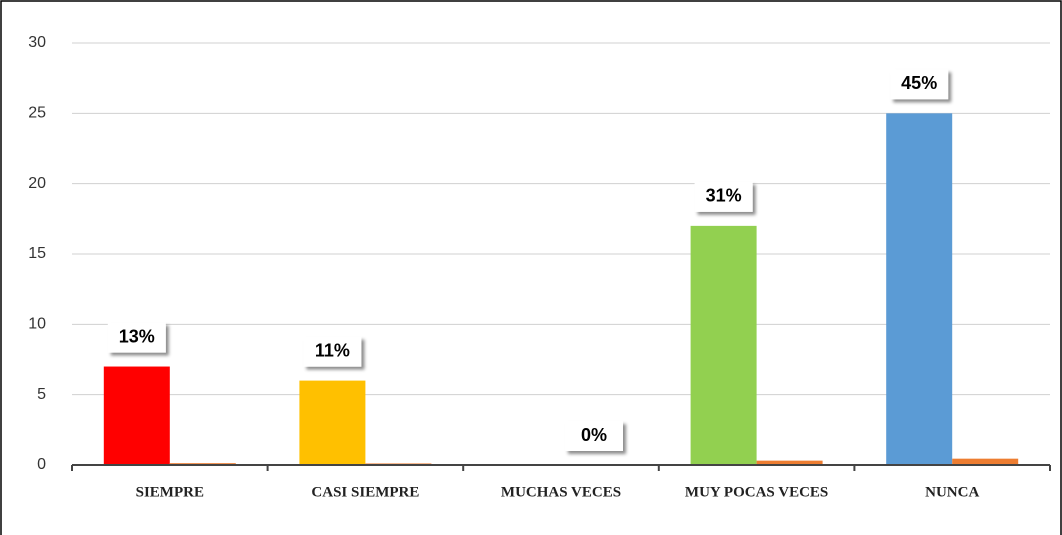  I want to click on data-label-text: 45%, so click(919, 83).